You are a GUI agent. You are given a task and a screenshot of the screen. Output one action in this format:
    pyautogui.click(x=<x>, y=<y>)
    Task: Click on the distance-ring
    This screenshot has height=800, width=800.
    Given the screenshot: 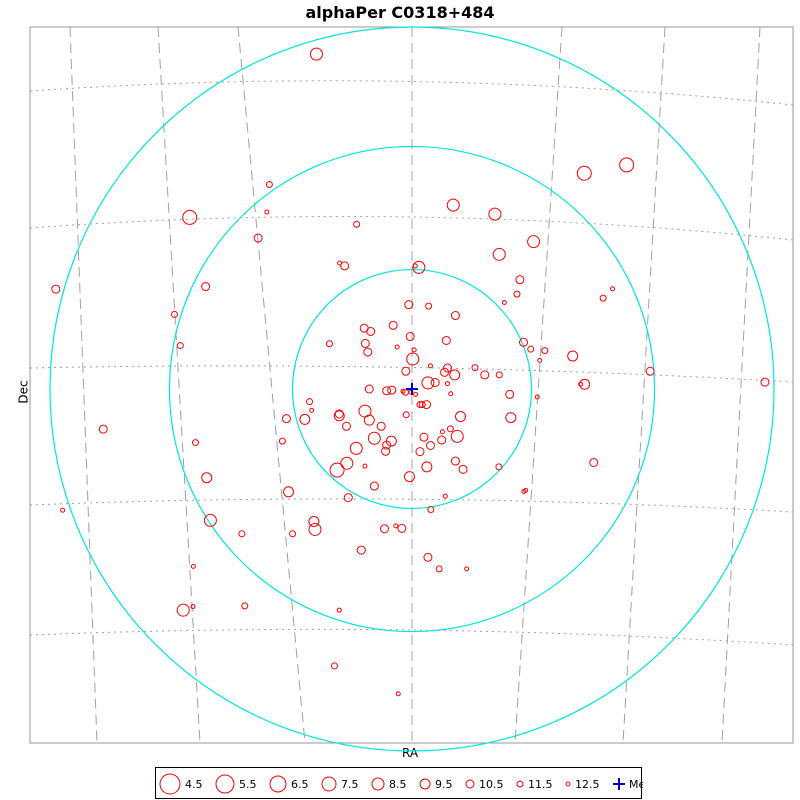 What is the action you would take?
    pyautogui.click(x=412, y=389)
    